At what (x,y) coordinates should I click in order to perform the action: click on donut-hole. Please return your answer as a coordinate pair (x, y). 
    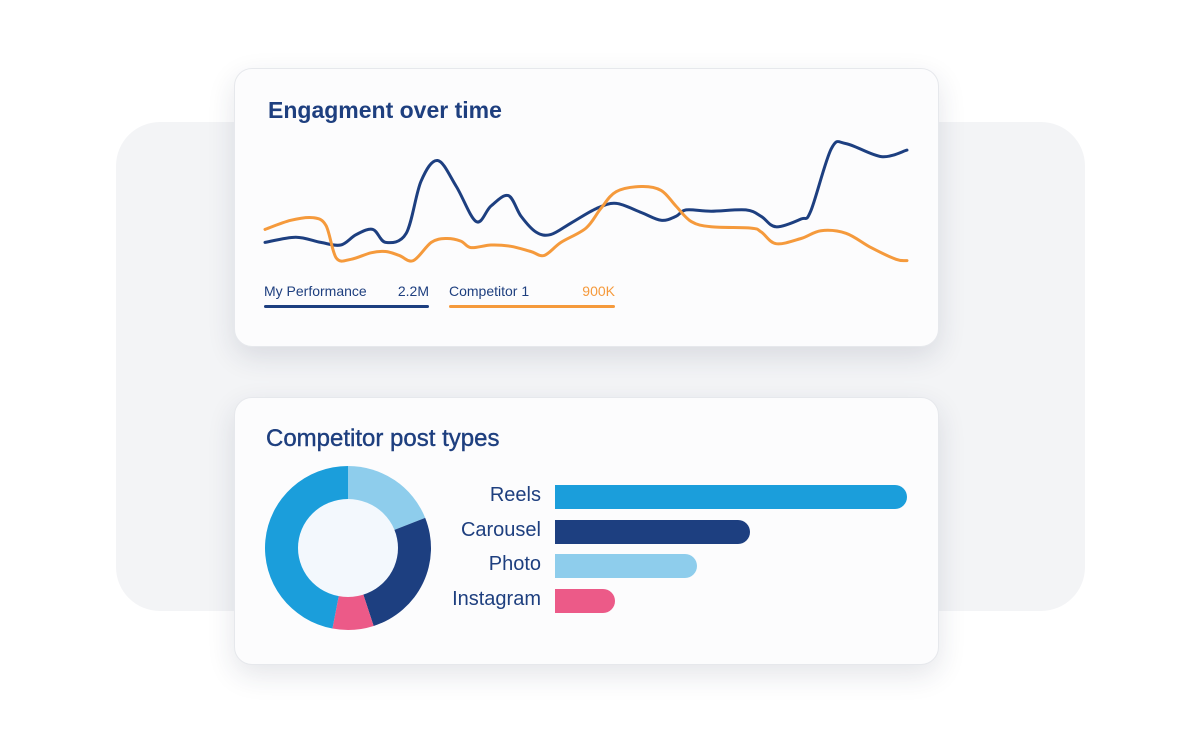
    Looking at the image, I should click on (348, 548).